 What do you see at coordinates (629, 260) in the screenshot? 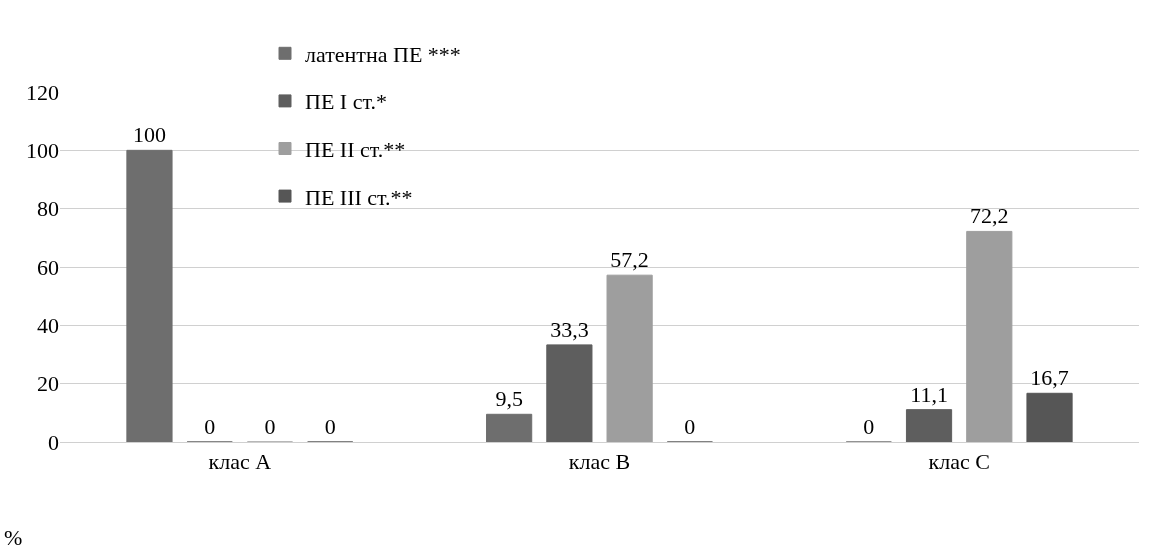
I see `data-label: 57,2` at bounding box center [629, 260].